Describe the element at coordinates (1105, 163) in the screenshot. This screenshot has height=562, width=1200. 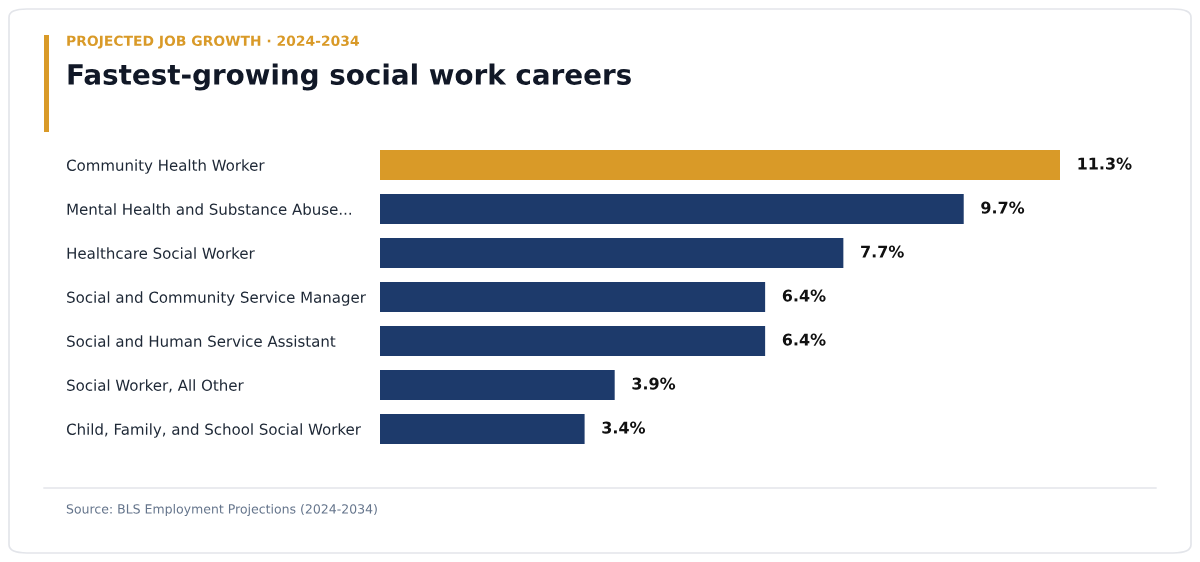
I see `data-label: 11.3%` at that location.